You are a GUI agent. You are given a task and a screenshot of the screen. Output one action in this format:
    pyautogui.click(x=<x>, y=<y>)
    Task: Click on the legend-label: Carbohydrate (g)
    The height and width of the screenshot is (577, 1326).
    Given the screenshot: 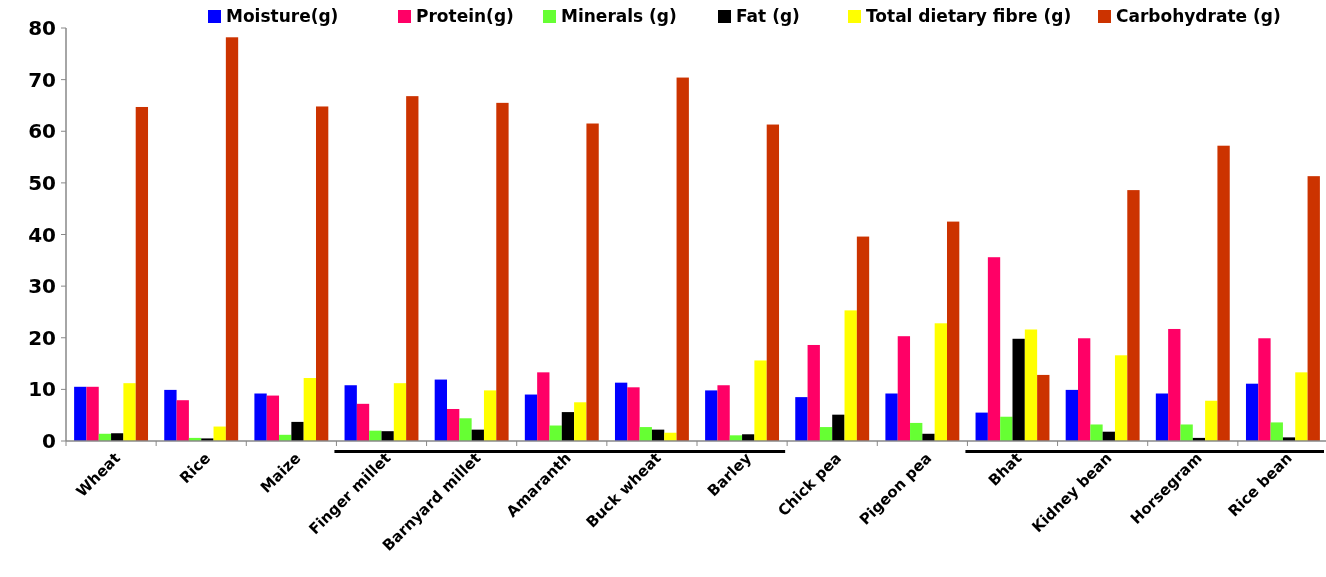 What is the action you would take?
    pyautogui.click(x=1198, y=16)
    